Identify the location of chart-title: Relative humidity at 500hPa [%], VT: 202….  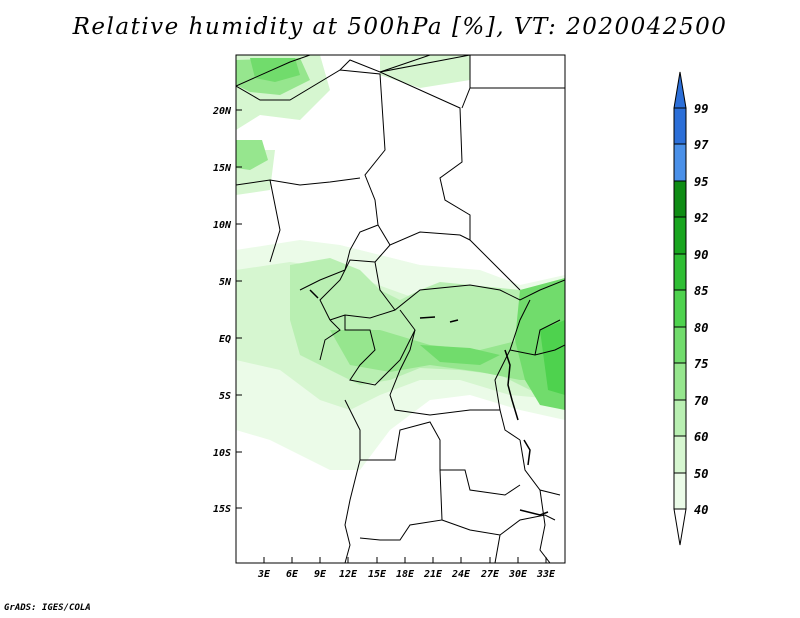
(400, 27).